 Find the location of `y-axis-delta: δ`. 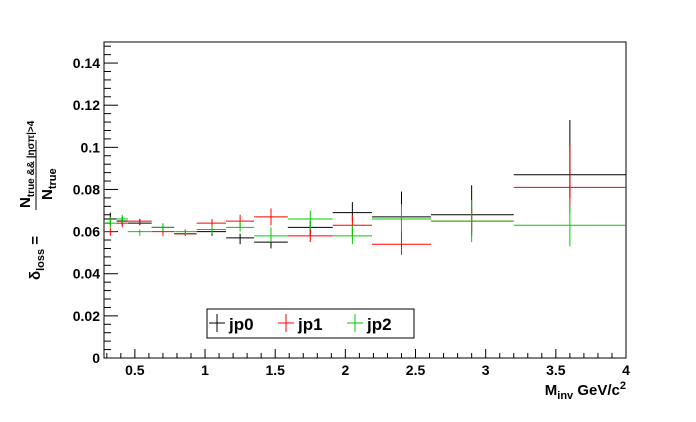

y-axis-delta: δ is located at coordinates (35, 275).